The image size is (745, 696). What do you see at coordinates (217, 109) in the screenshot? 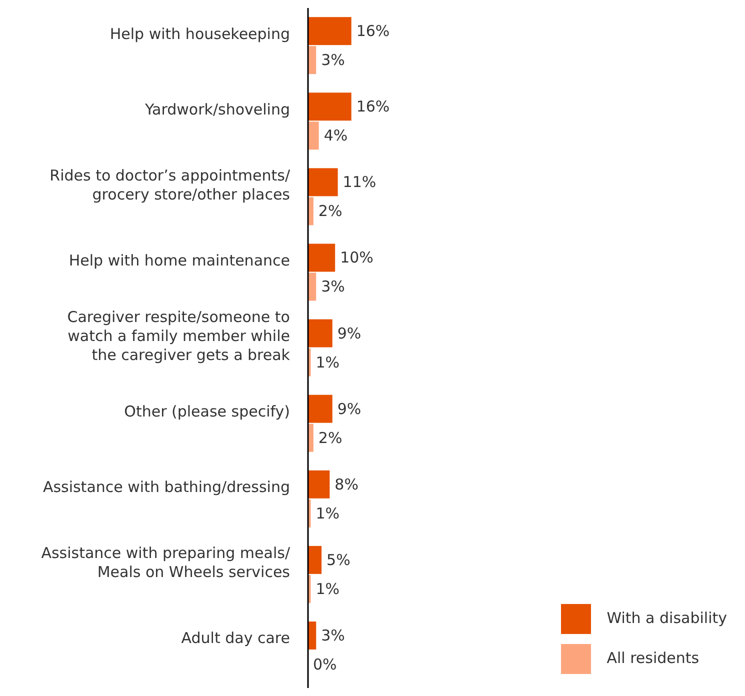
I see `y-tick-label: Yardwork/shoveling` at bounding box center [217, 109].